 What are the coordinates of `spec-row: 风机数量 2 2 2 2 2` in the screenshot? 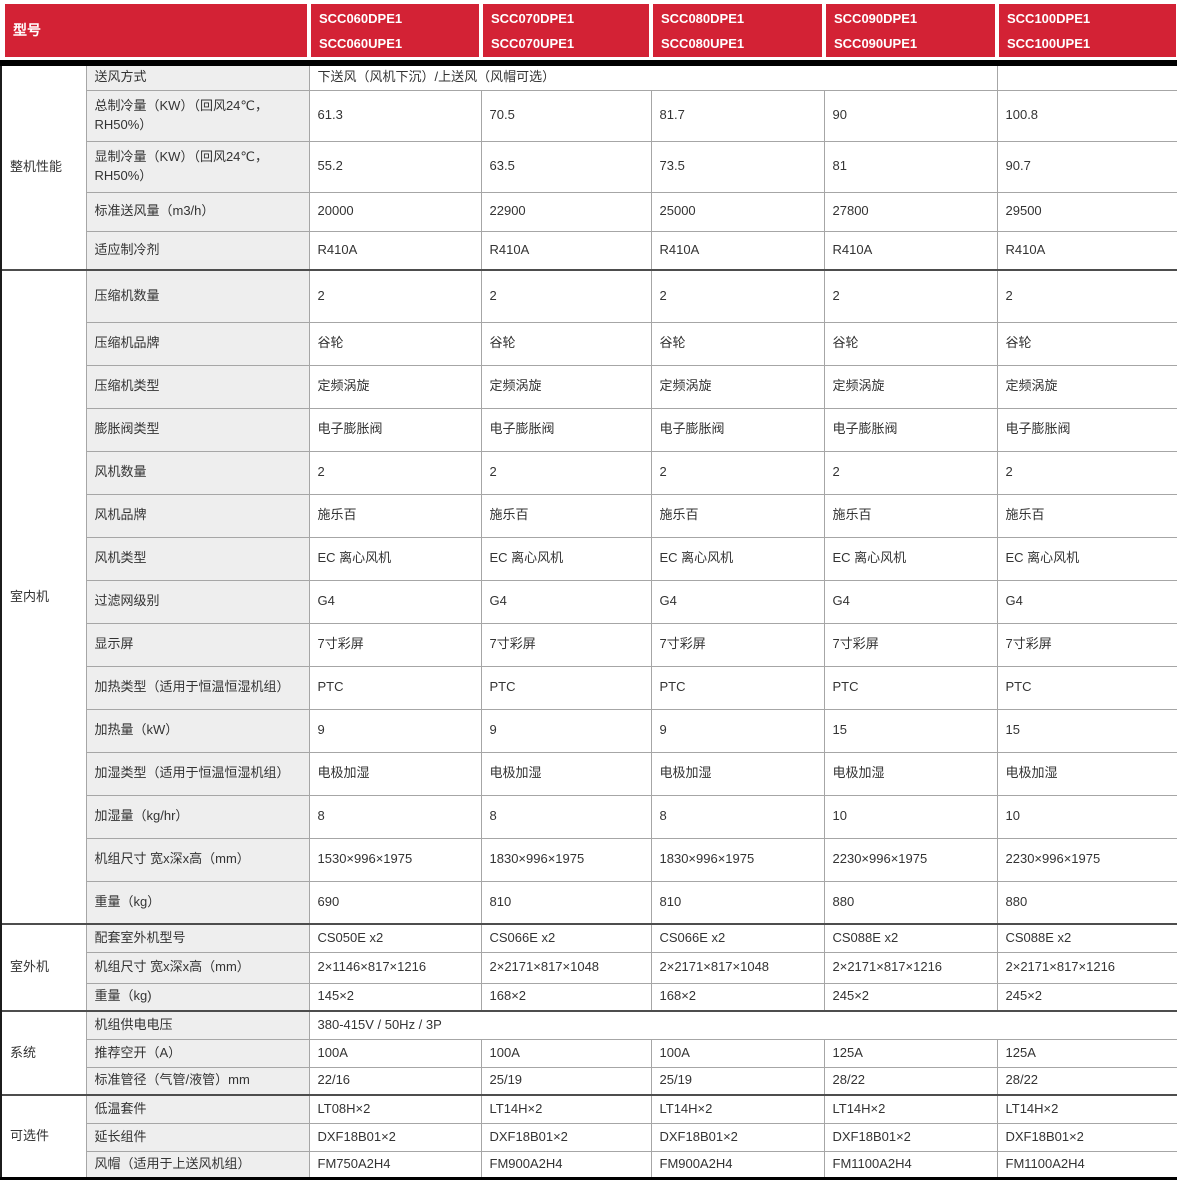 It's located at (589, 472).